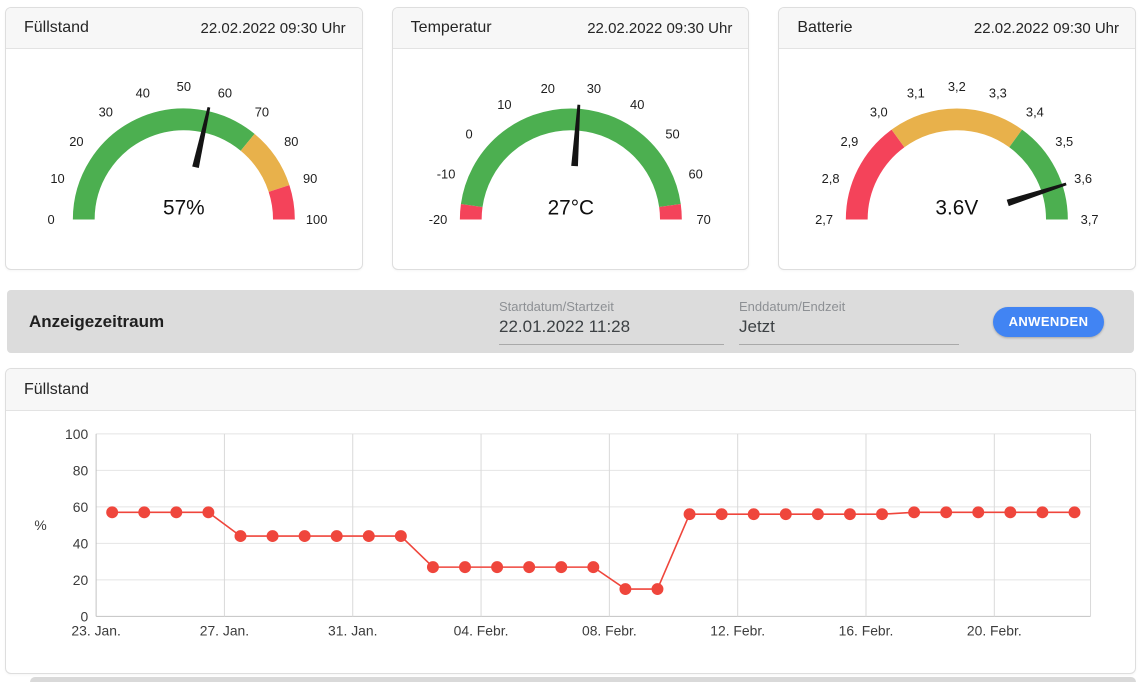 The width and height of the screenshot is (1140, 682). What do you see at coordinates (825, 27) in the screenshot?
I see `card-title: Batterie` at bounding box center [825, 27].